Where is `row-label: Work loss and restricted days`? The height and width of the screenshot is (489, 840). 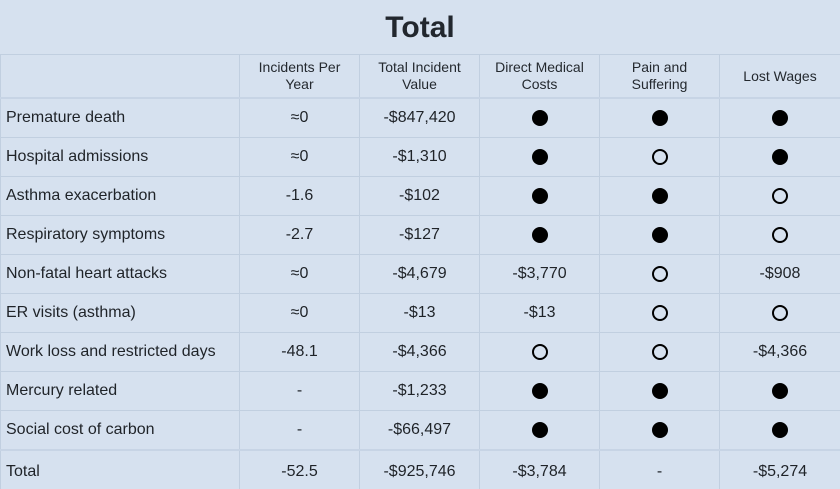 row-label: Work loss and restricted days is located at coordinates (120, 352).